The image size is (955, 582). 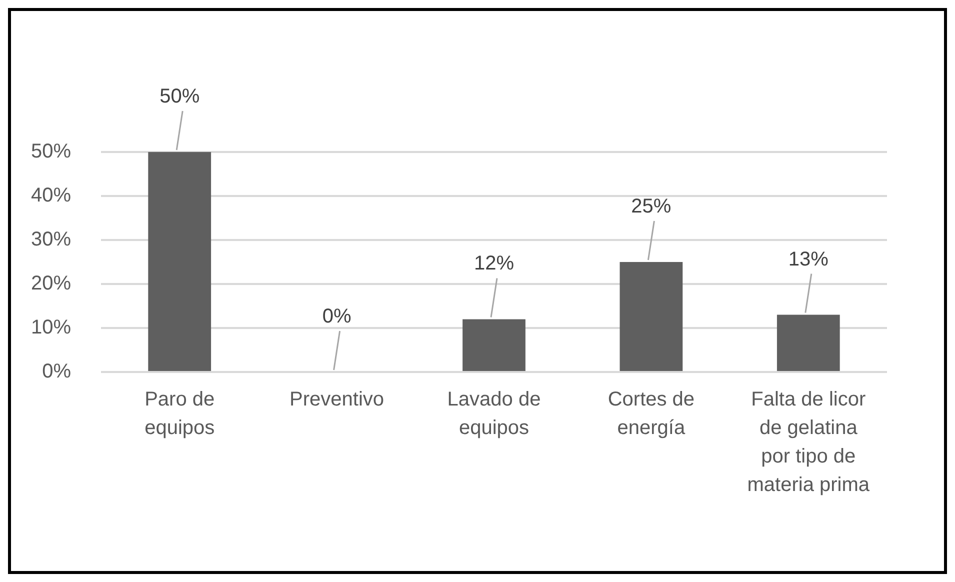 I want to click on data-label: 12%, so click(x=494, y=263).